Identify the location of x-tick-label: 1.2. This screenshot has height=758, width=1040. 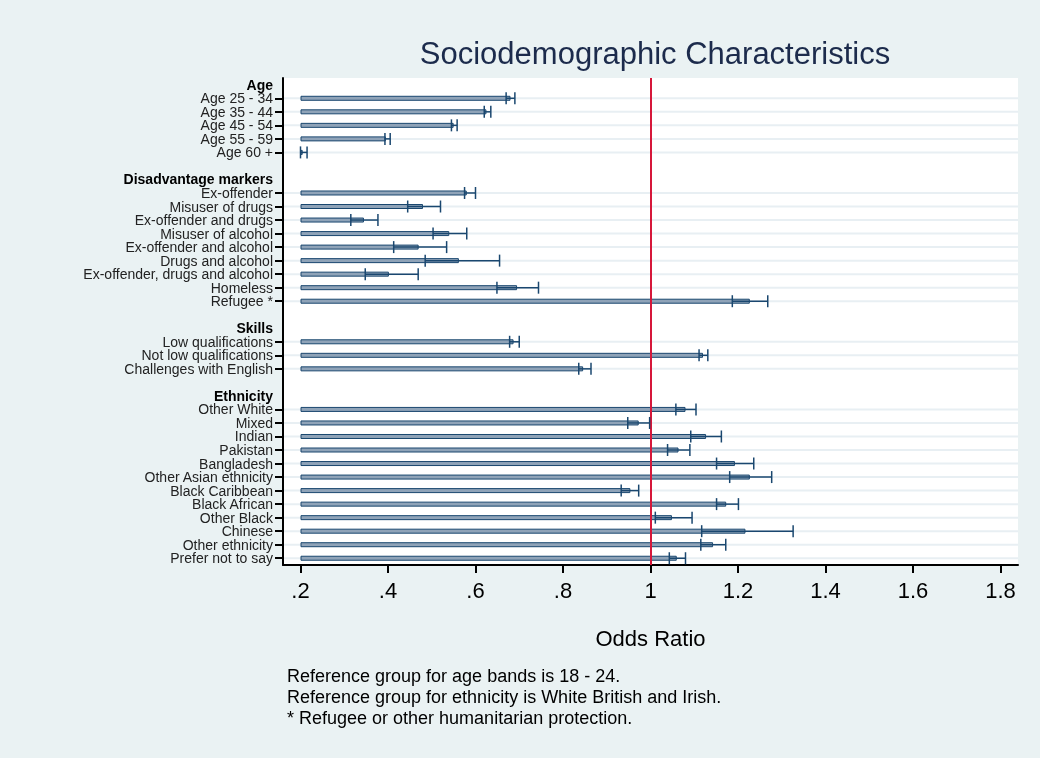
(738, 590).